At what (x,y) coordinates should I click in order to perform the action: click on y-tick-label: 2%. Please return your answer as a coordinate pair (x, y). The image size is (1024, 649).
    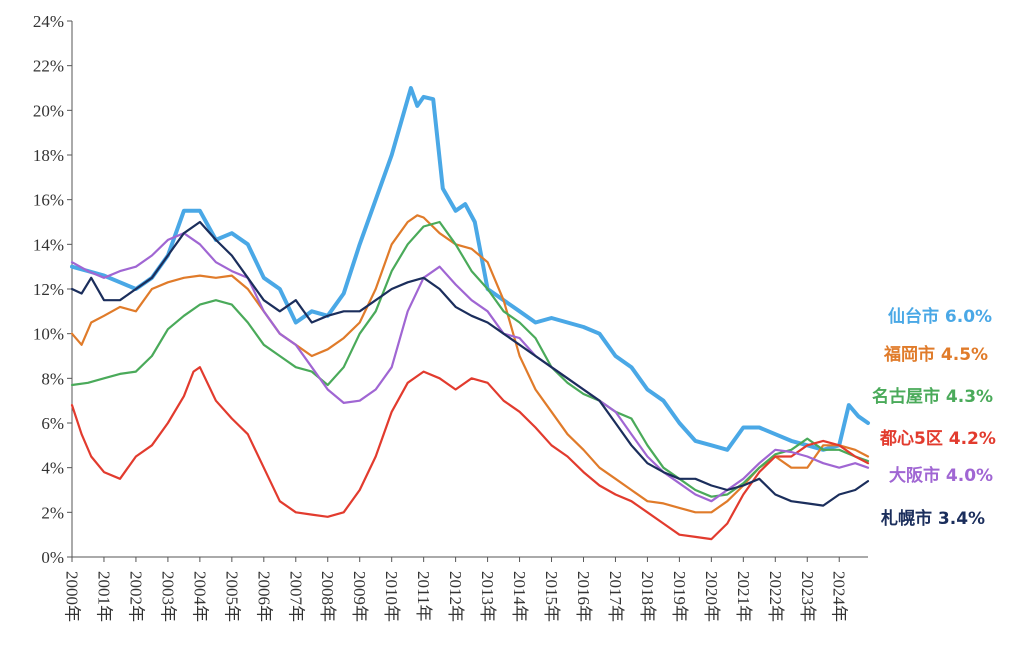
    Looking at the image, I should click on (52, 512).